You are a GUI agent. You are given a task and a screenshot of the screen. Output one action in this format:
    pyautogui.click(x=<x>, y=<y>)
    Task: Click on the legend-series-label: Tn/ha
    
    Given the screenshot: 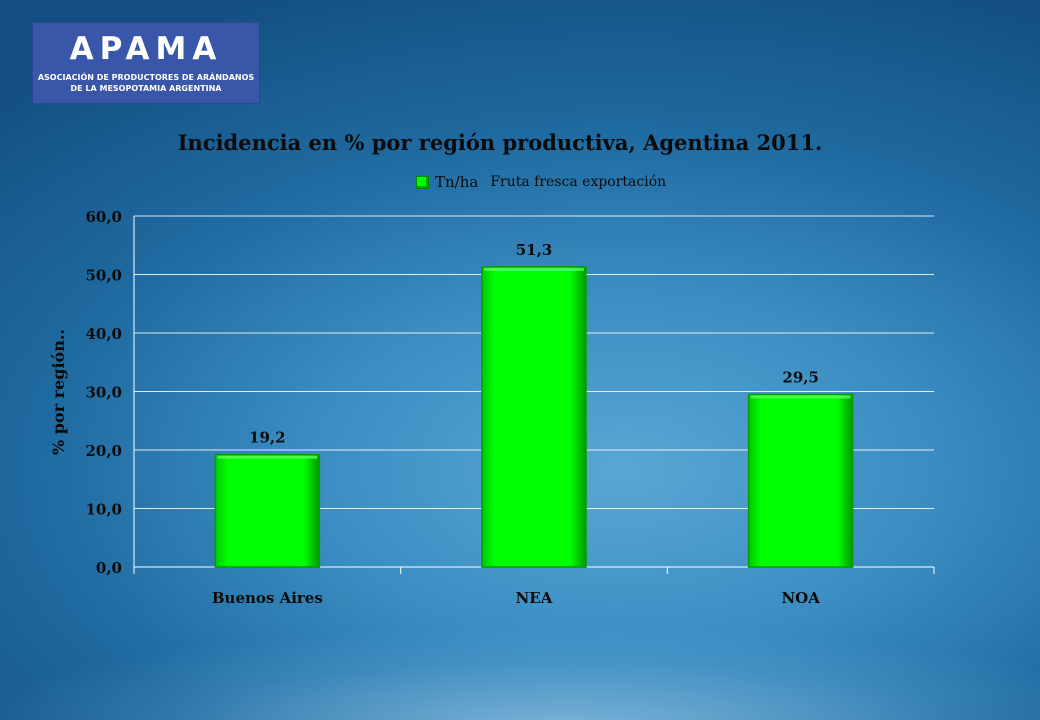 What is the action you would take?
    pyautogui.click(x=457, y=182)
    